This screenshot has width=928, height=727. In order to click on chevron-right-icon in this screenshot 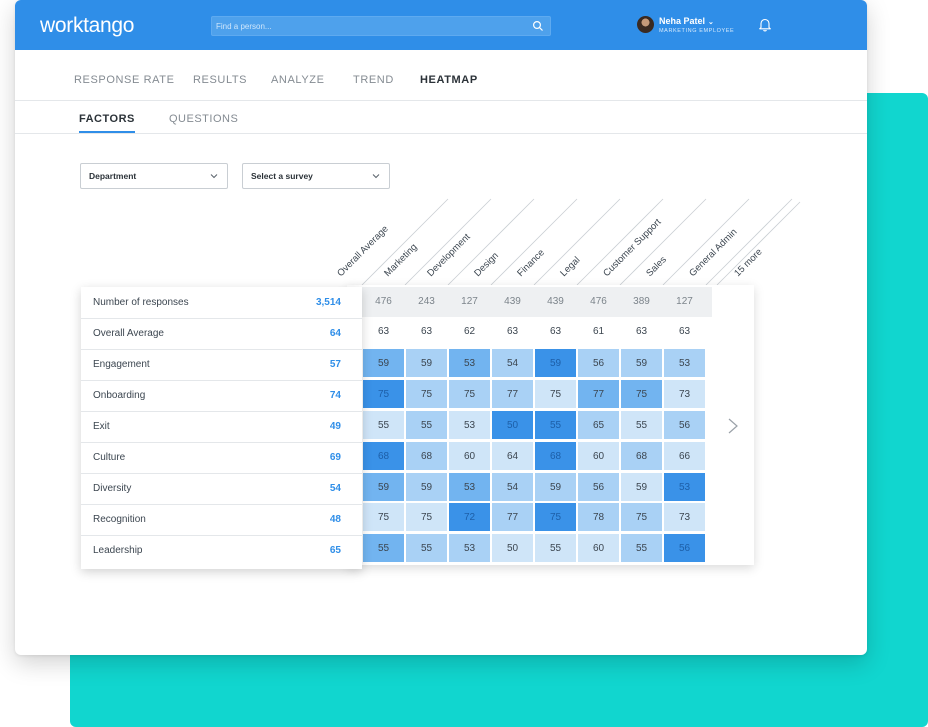, I will do `click(733, 426)`.